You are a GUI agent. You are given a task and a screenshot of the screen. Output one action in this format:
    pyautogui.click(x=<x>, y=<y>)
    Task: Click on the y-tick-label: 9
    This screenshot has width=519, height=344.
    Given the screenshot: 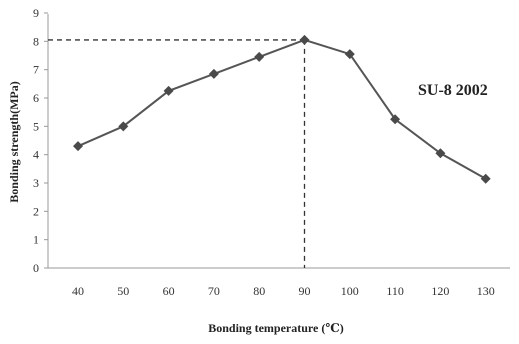 What is the action you would take?
    pyautogui.click(x=36, y=13)
    